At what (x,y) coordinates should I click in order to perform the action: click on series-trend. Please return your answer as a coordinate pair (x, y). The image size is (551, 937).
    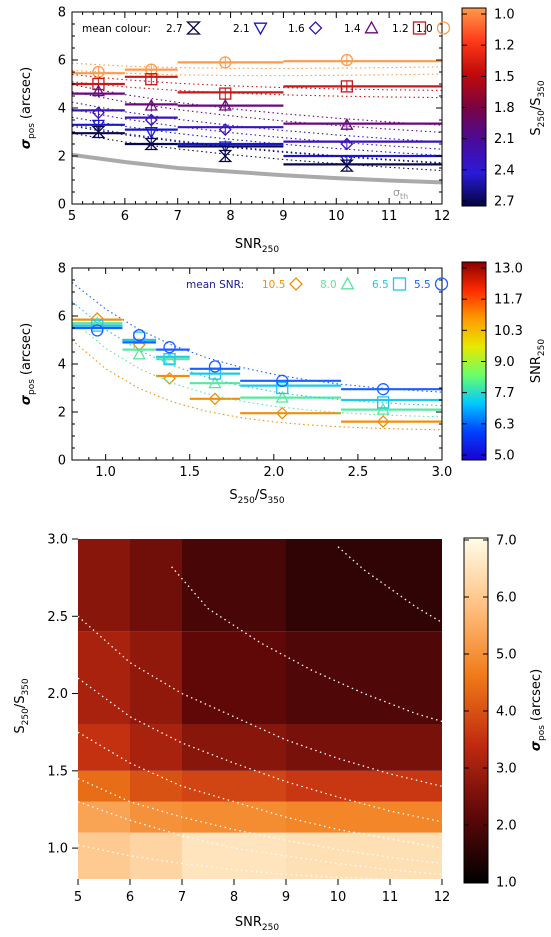
    Looking at the image, I should click on (257, 385).